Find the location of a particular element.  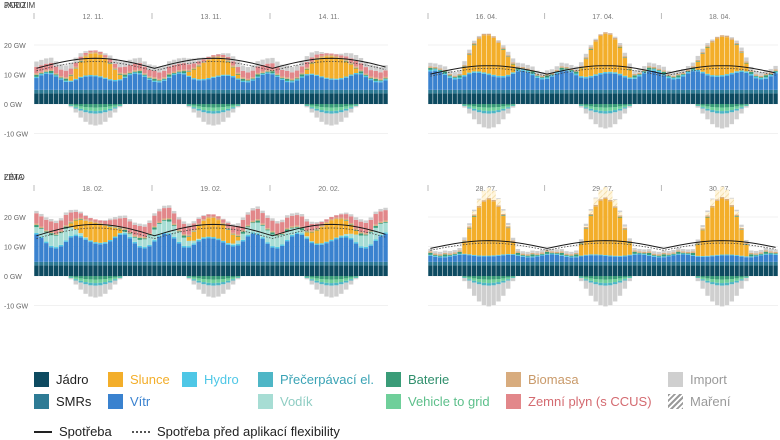

day-label: 13. 11. is located at coordinates (211, 17).